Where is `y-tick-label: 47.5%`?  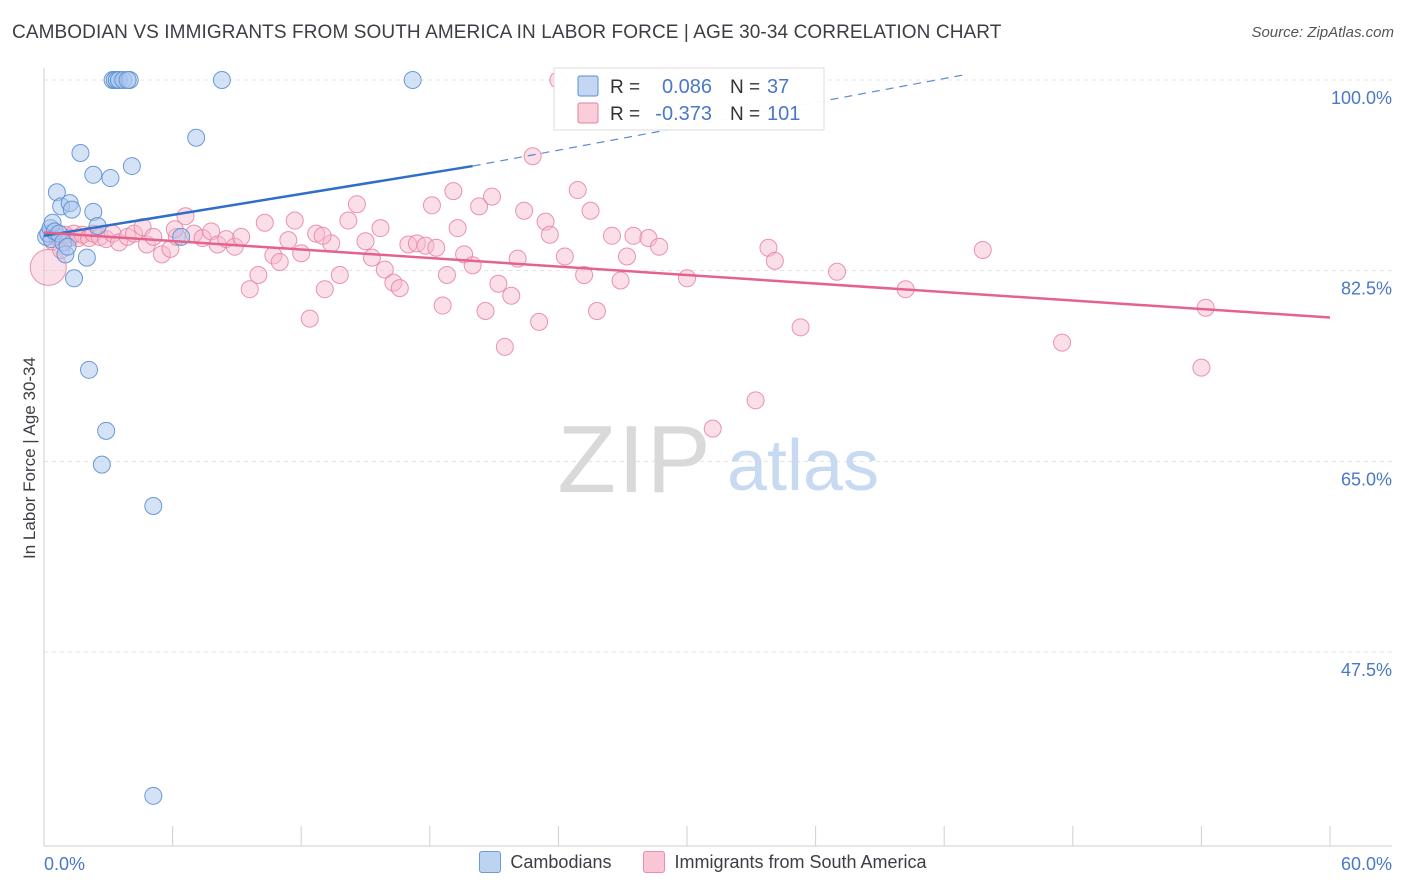 y-tick-label: 47.5% is located at coordinates (1366, 670).